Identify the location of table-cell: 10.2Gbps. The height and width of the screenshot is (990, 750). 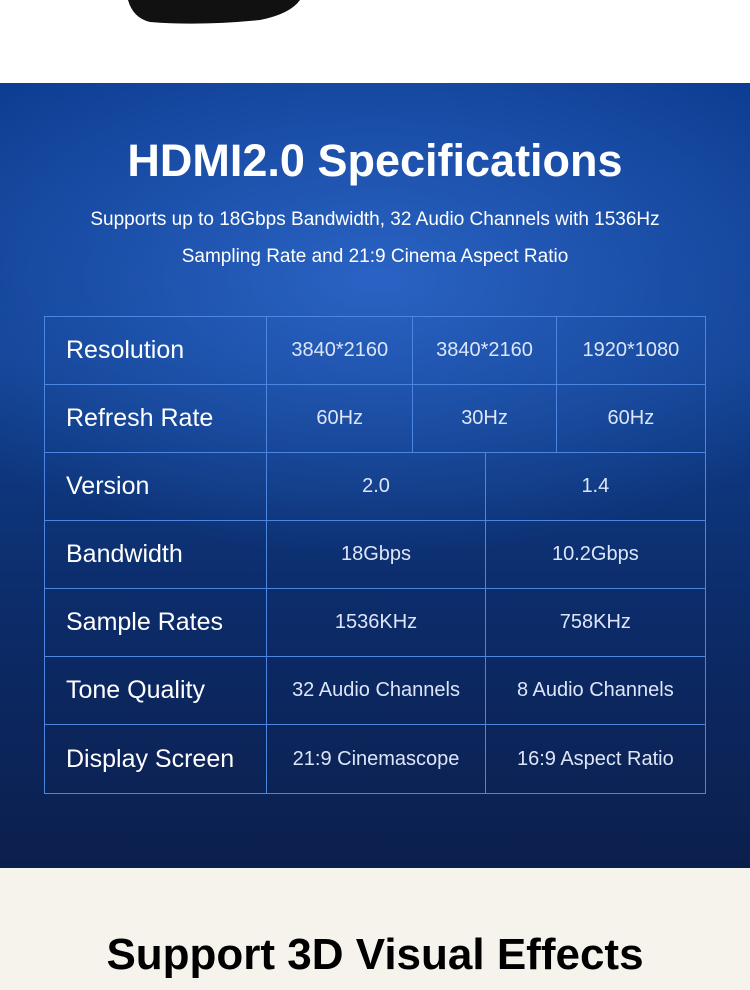
(594, 554).